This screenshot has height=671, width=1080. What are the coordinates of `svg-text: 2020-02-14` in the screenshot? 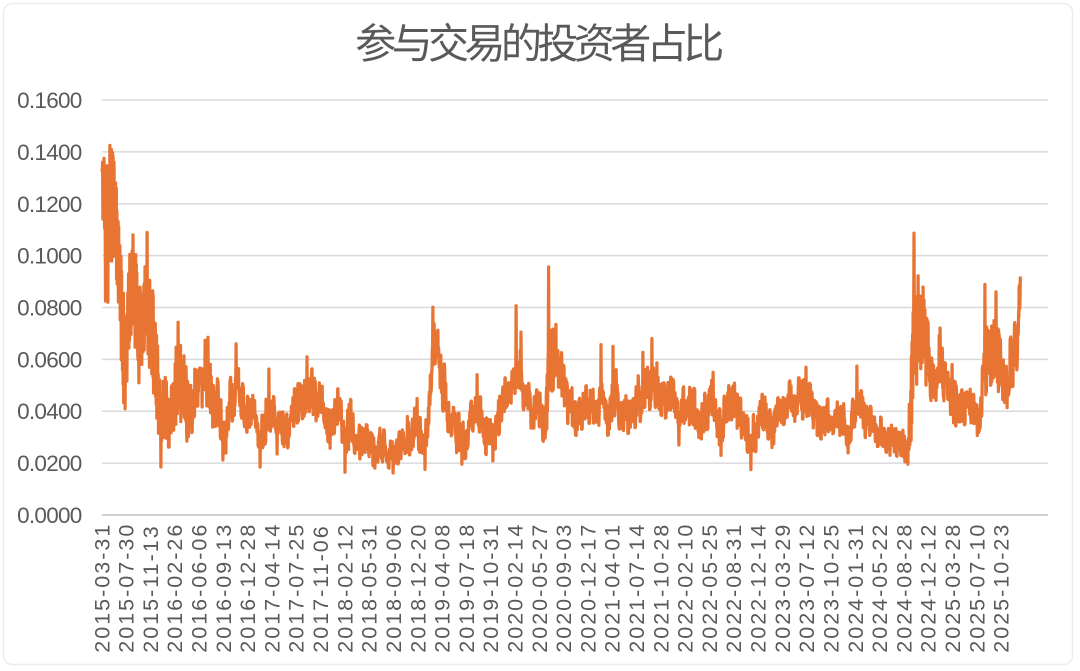 It's located at (516, 588).